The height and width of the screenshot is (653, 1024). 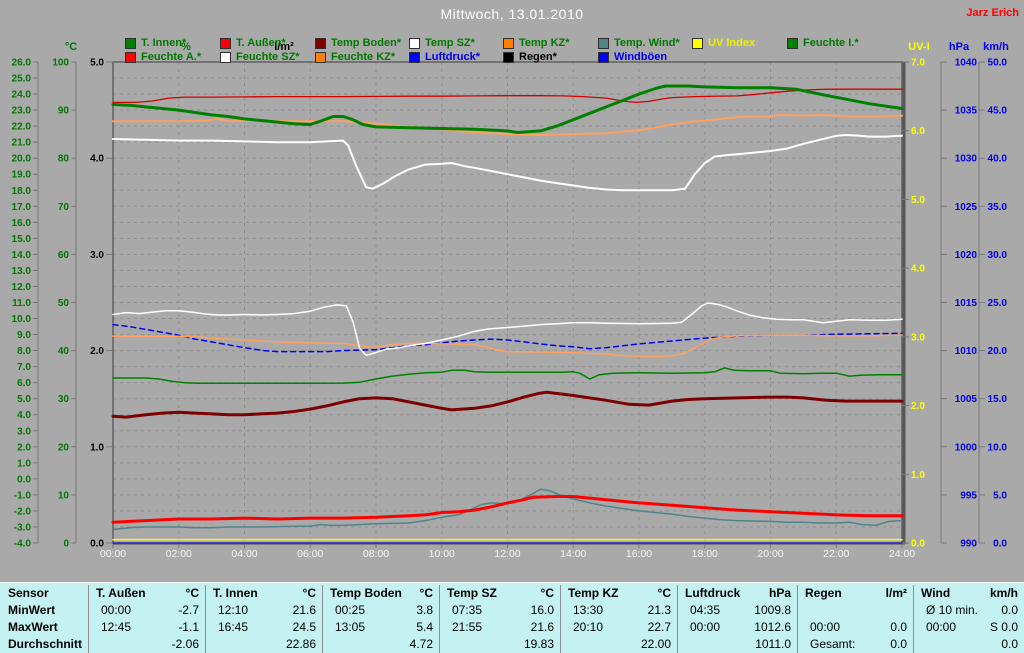 What do you see at coordinates (179, 554) in the screenshot?
I see `x-axis-label: 02:00` at bounding box center [179, 554].